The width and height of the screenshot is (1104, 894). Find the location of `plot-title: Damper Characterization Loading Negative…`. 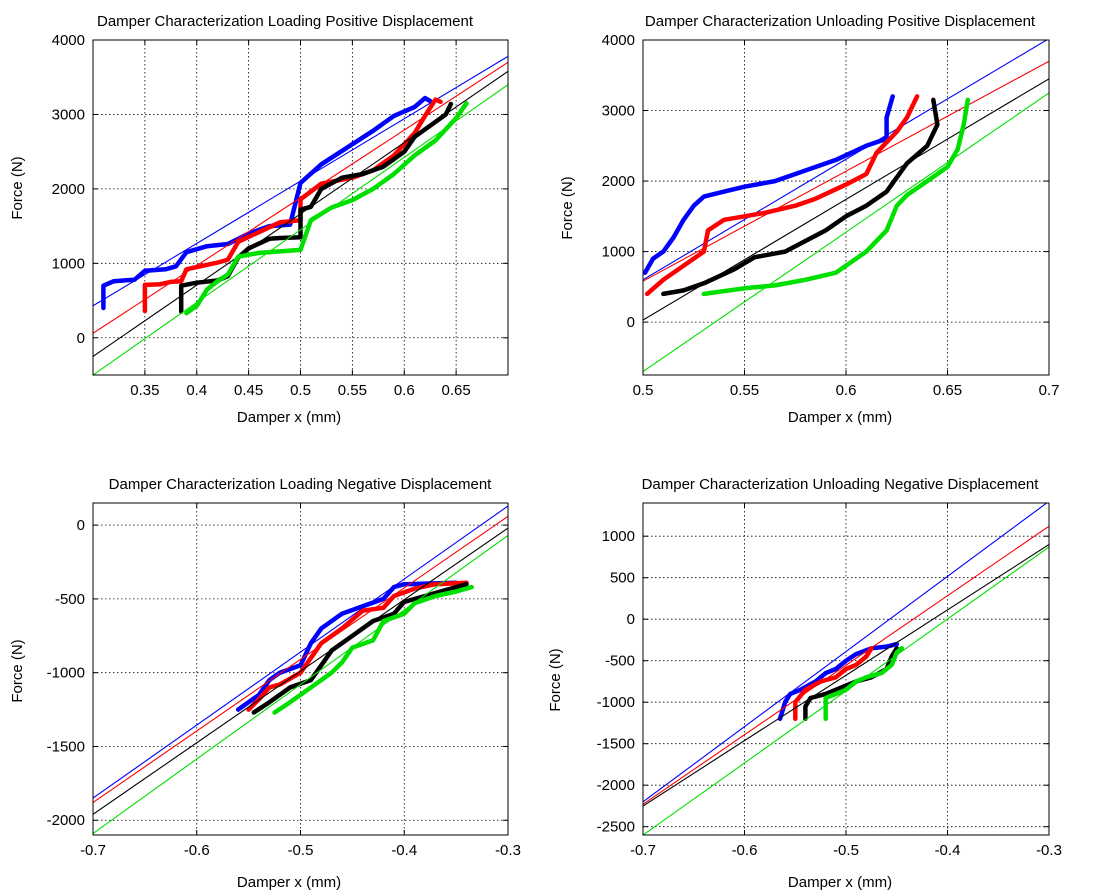

plot-title: Damper Characterization Loading Negative… is located at coordinates (301, 484).